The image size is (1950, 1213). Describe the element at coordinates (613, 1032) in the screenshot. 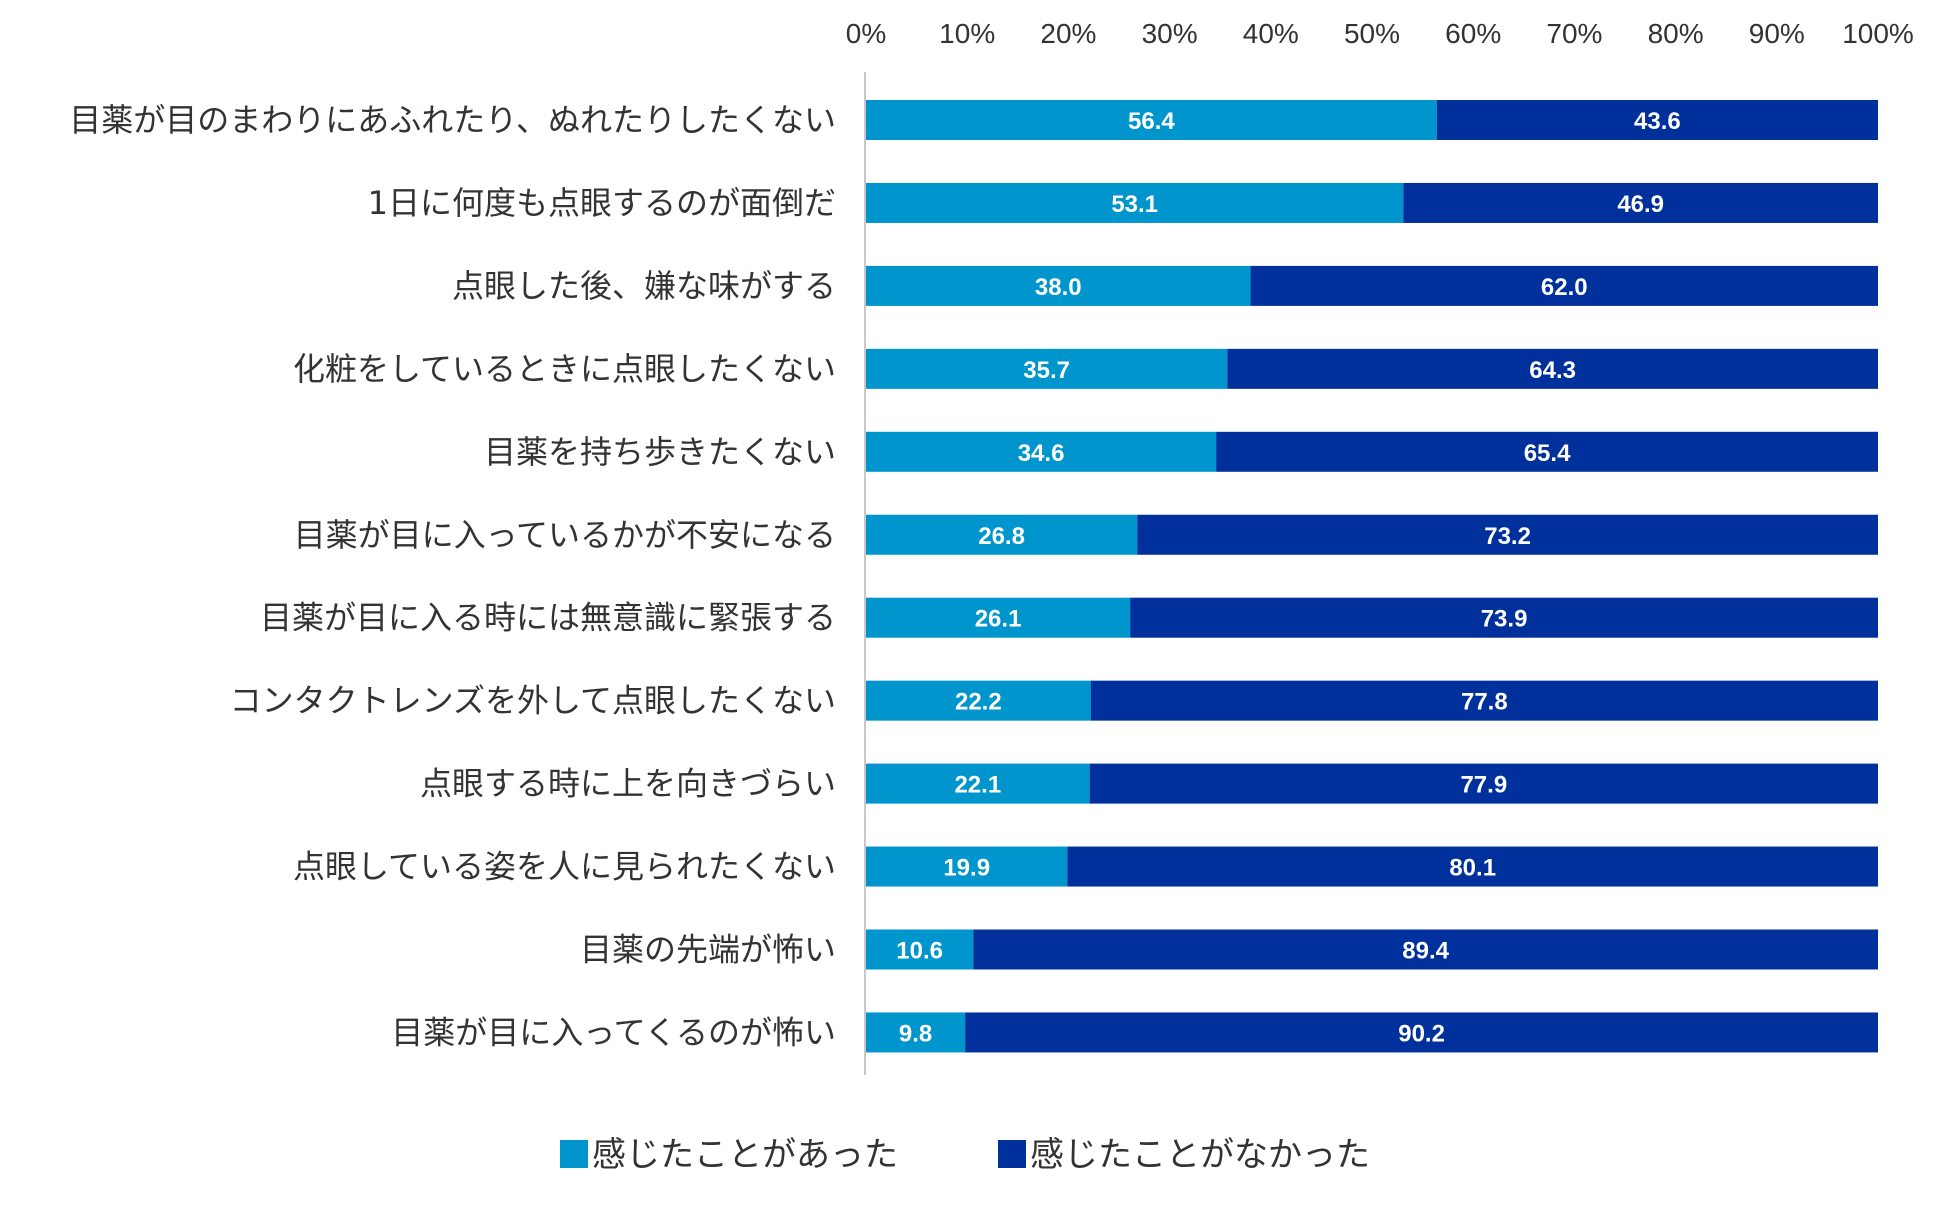

I see `category-label: 目薬が目に入ってくるのが怖い` at that location.